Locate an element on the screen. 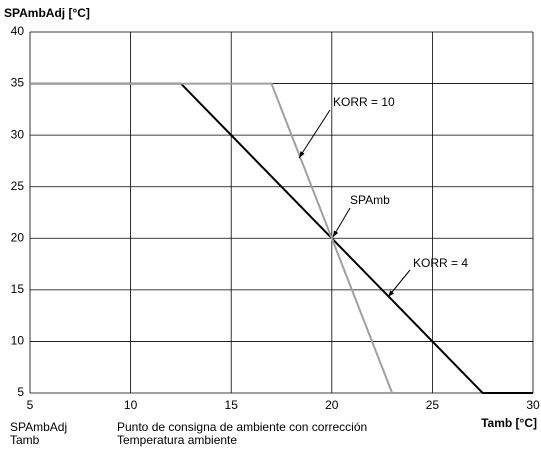 The width and height of the screenshot is (541, 450). note-term: SPAmbAdj is located at coordinates (38, 427).